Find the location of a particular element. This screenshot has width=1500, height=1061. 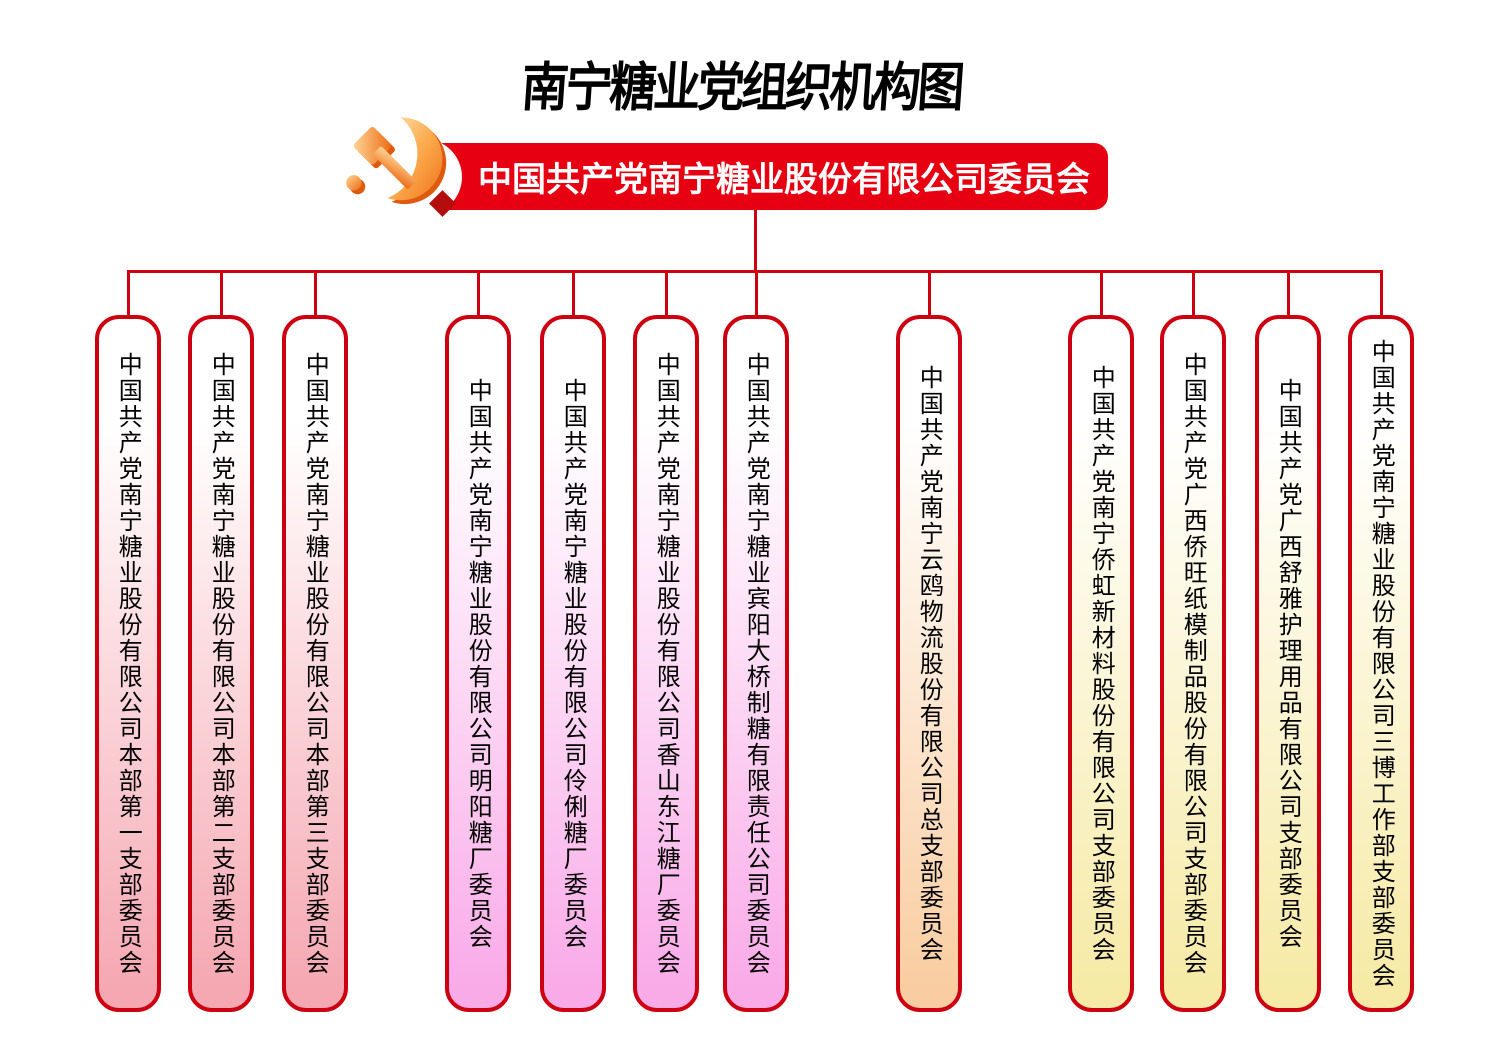

sickle-shape is located at coordinates (415, 159).